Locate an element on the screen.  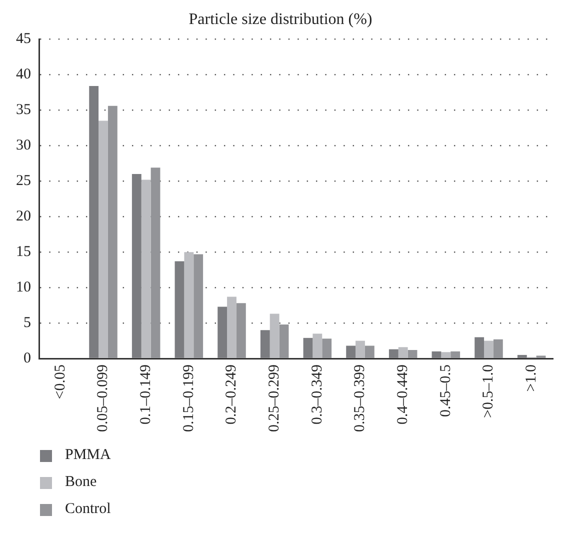
legend-label: Control is located at coordinates (88, 509).